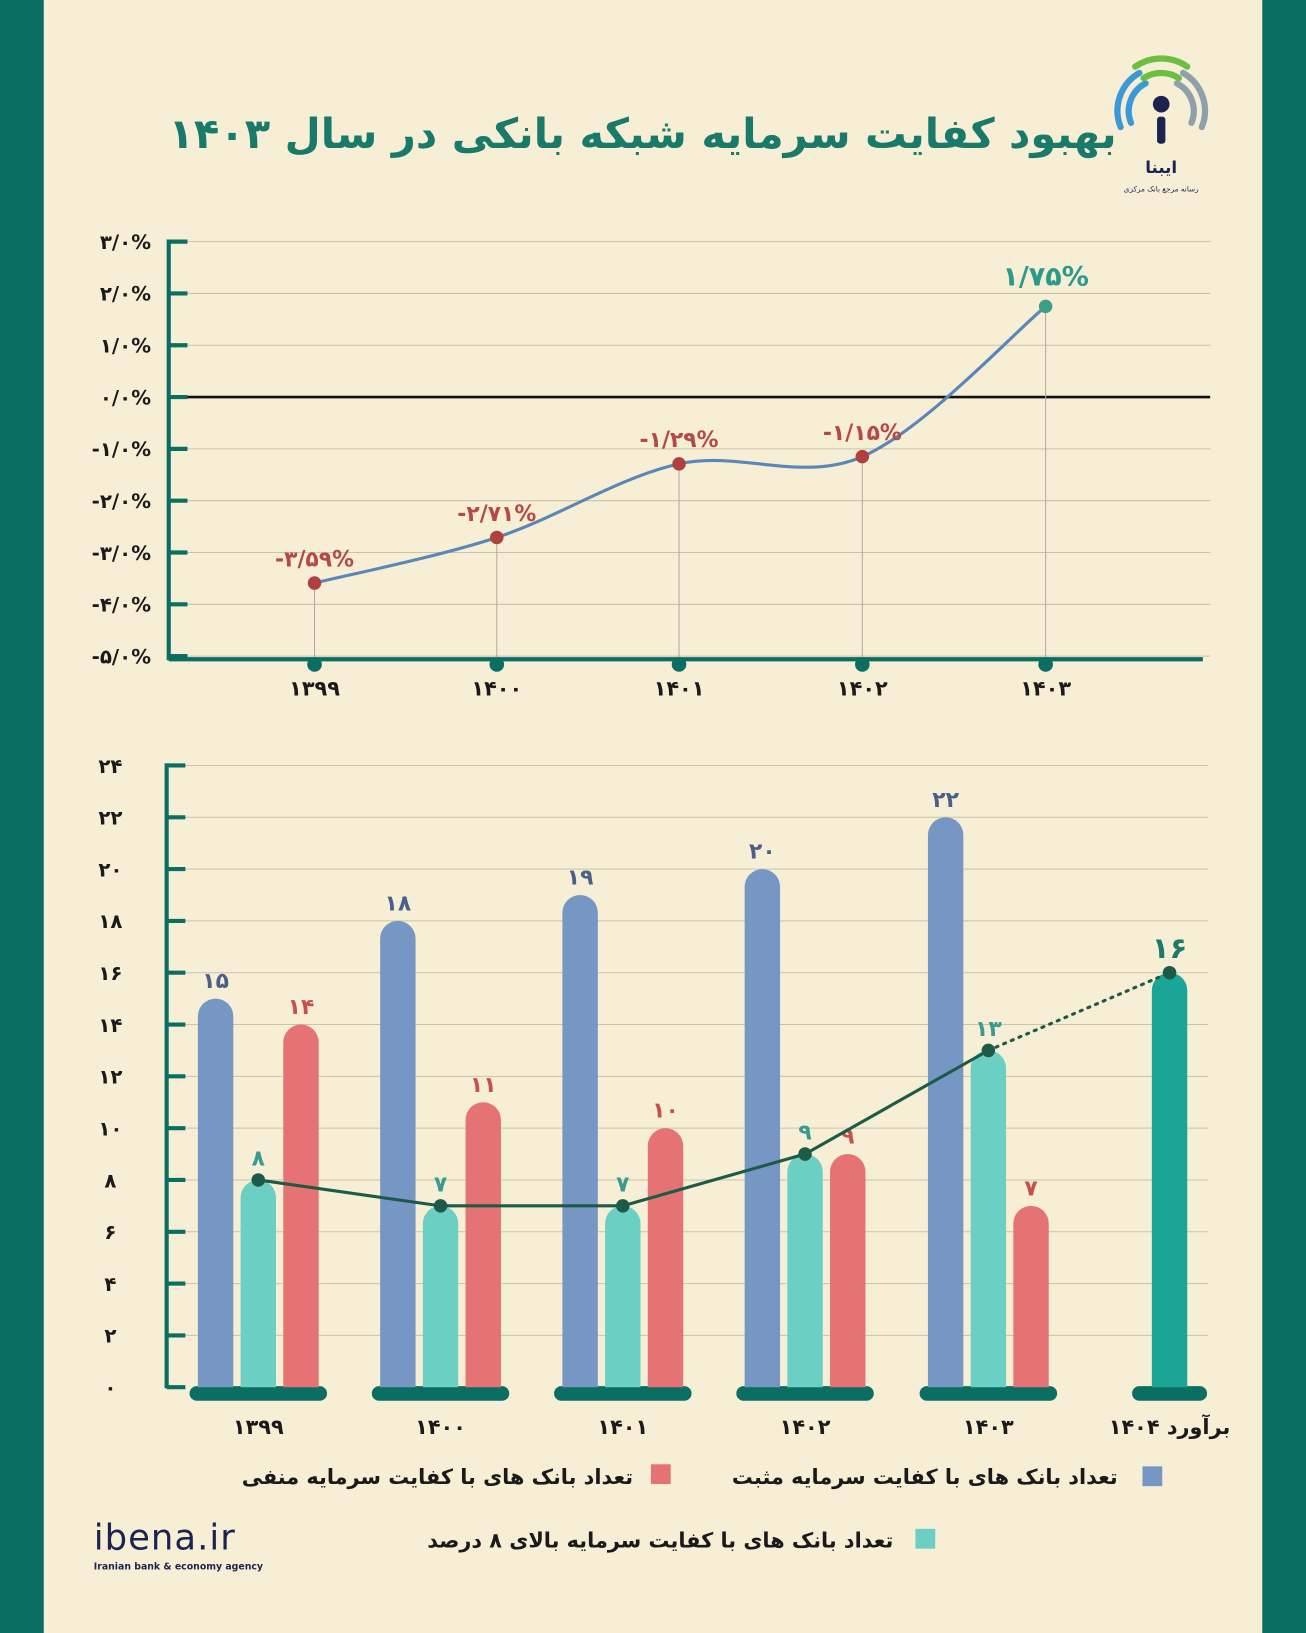 Image resolution: width=1306 pixels, height=1633 pixels. What do you see at coordinates (215, 981) in the screenshot?
I see `data-label: ۱۵` at bounding box center [215, 981].